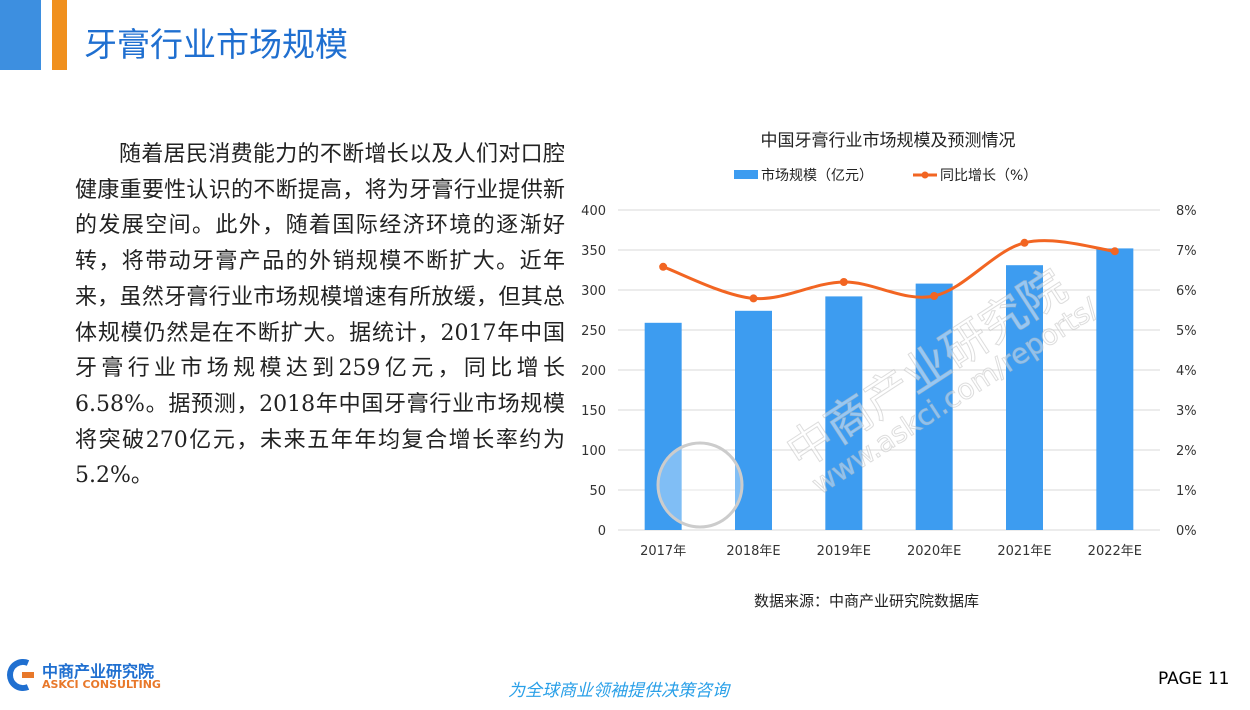 Image resolution: width=1250 pixels, height=710 pixels. What do you see at coordinates (1115, 551) in the screenshot?
I see `x-tick: 2022年E` at bounding box center [1115, 551].